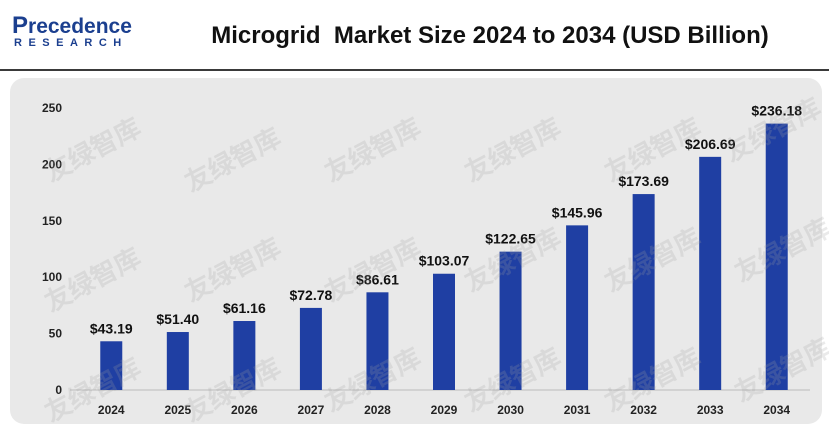 The height and width of the screenshot is (430, 829). What do you see at coordinates (52, 277) in the screenshot?
I see `y-tick-label: 100` at bounding box center [52, 277].